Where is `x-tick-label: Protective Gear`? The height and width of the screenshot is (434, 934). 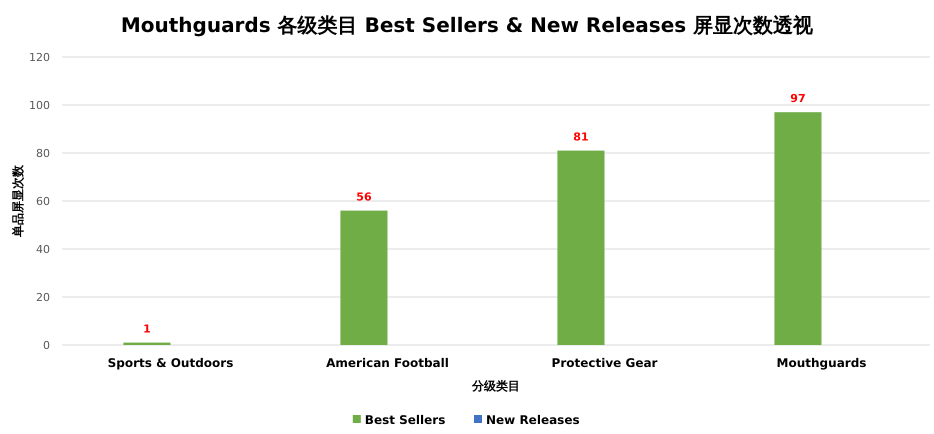
x-tick-label: Protective Gear is located at coordinates (605, 363).